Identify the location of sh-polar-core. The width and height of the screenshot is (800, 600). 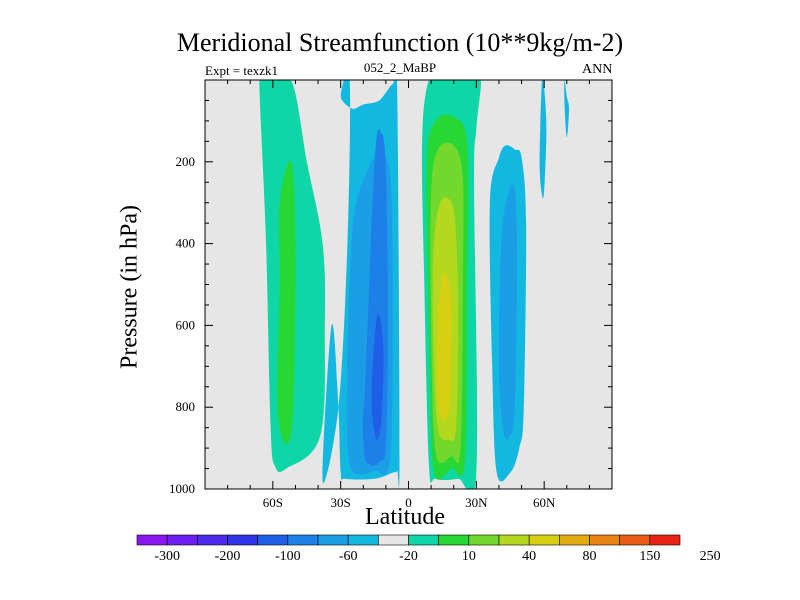
(286, 302).